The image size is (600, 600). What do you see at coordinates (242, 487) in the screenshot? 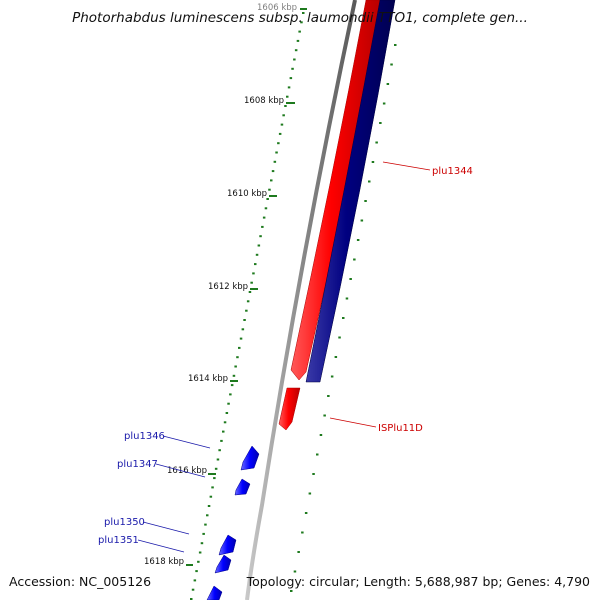
I see `gene-arrow-plu1347` at bounding box center [242, 487].